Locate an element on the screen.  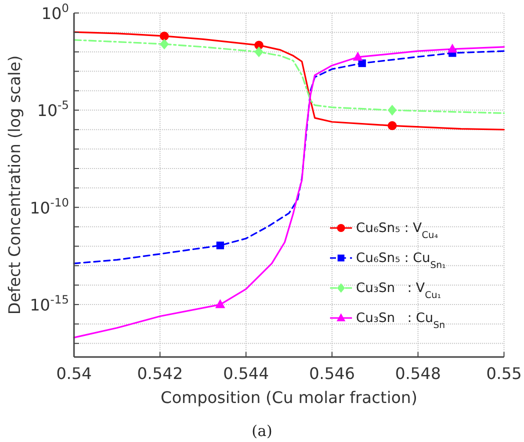
x-tick-label: 0.542 is located at coordinates (160, 373).